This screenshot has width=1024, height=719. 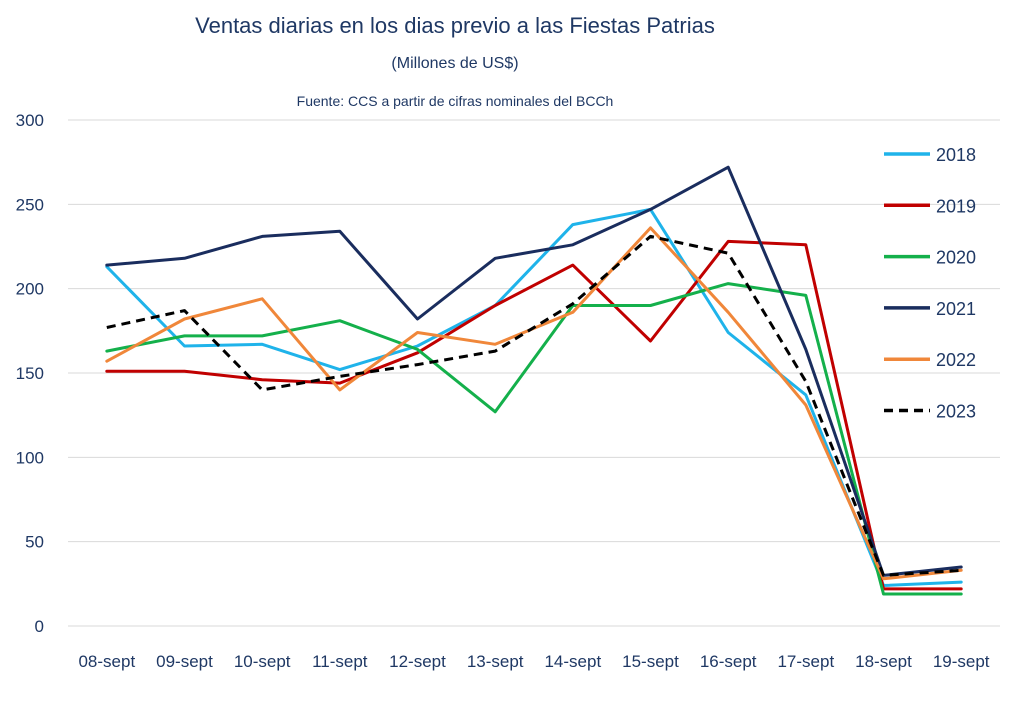 What do you see at coordinates (883, 661) in the screenshot?
I see `x-tick-label: 18-sept` at bounding box center [883, 661].